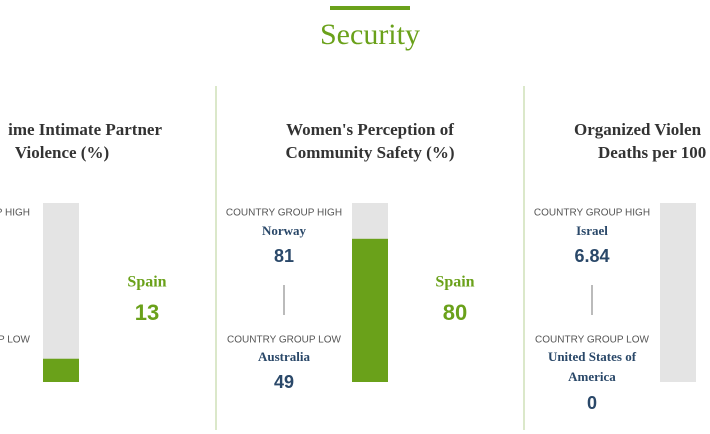  What do you see at coordinates (85, 129) in the screenshot?
I see `panel-title: ime Intimate Partner` at bounding box center [85, 129].